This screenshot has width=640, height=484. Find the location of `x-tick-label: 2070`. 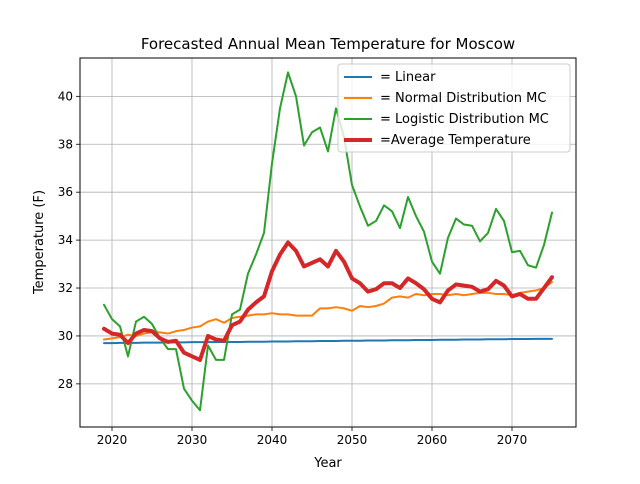

x-tick-label: 2070 is located at coordinates (512, 440).